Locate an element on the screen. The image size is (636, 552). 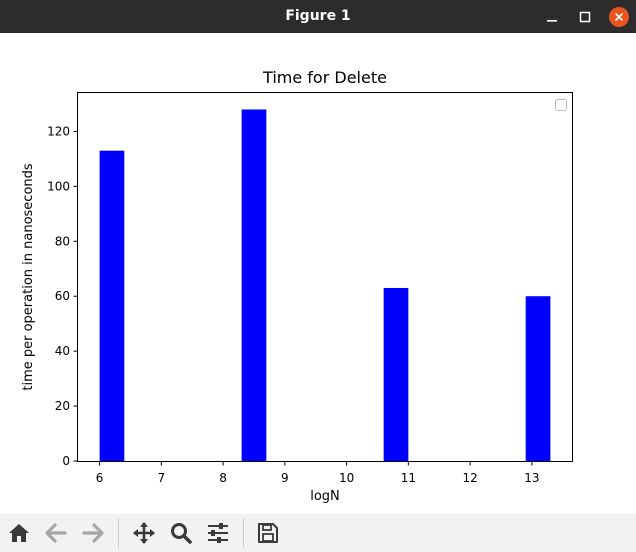
pan-move-icon is located at coordinates (144, 533).